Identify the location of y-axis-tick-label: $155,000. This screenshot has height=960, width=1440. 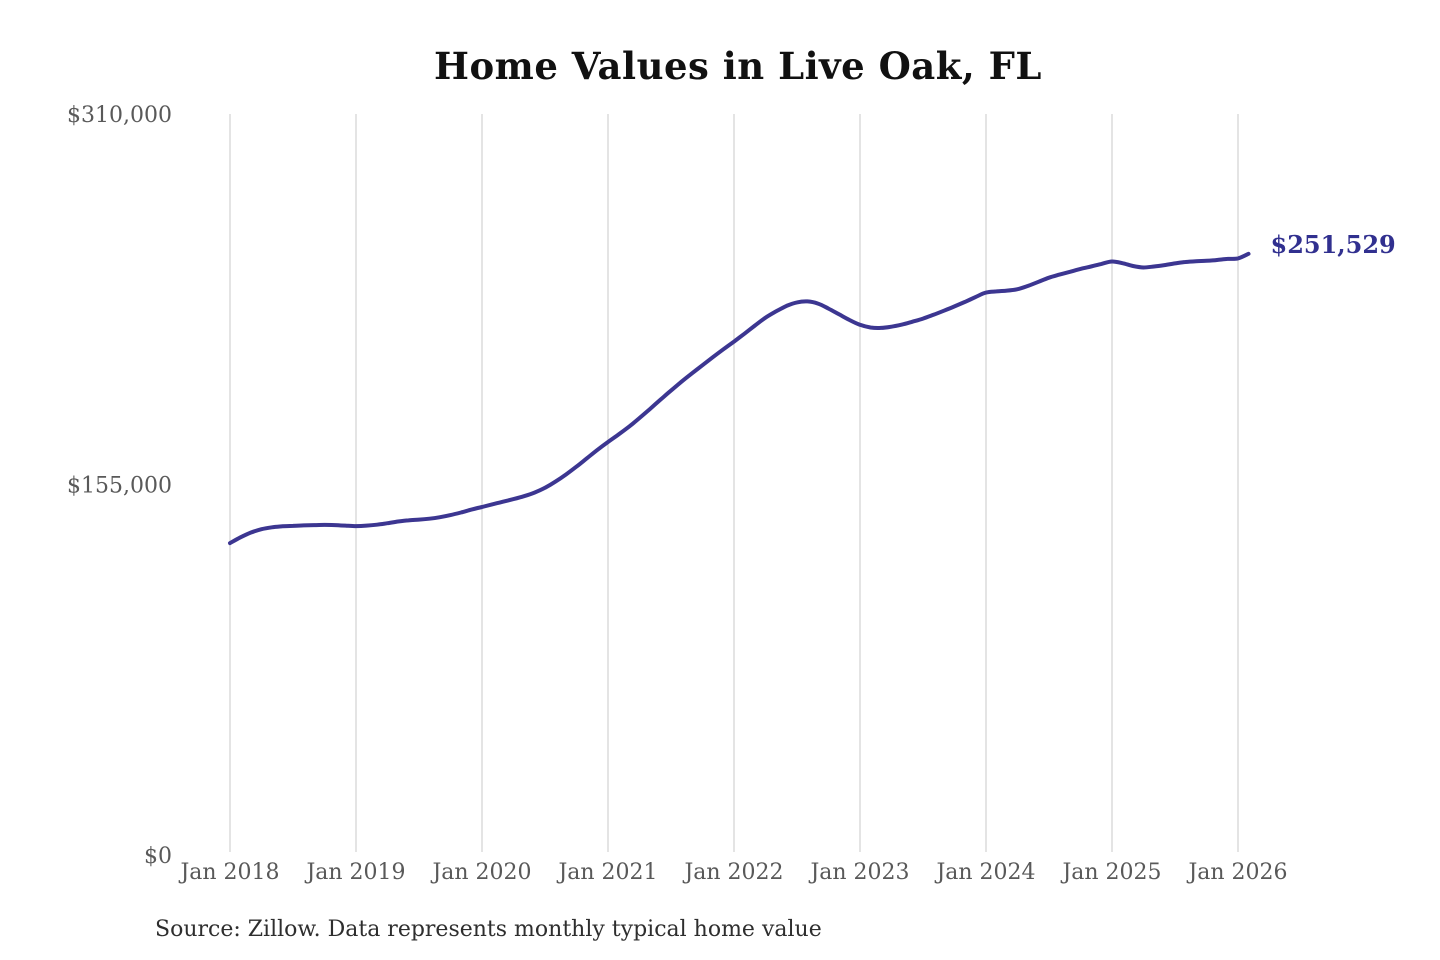
(119, 486).